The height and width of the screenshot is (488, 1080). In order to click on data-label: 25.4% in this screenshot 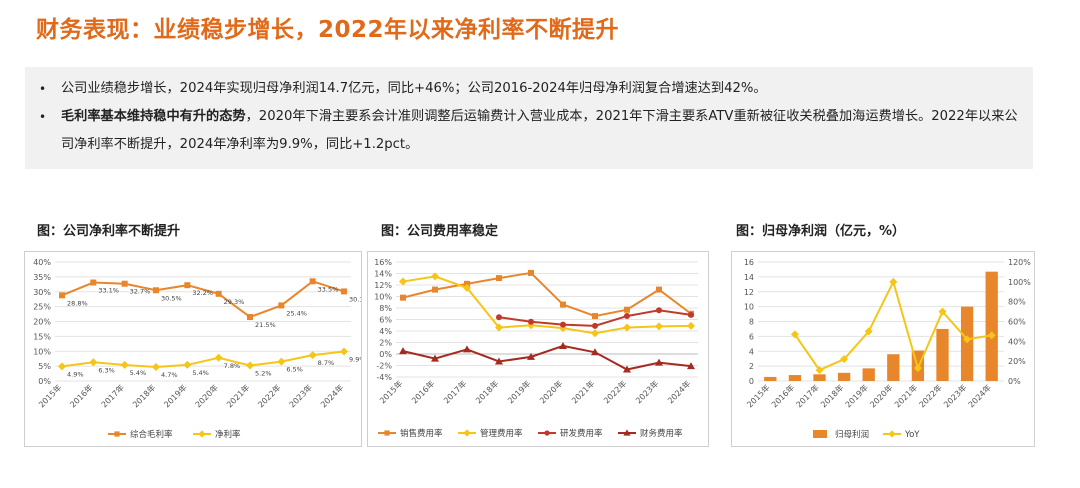, I will do `click(296, 313)`.